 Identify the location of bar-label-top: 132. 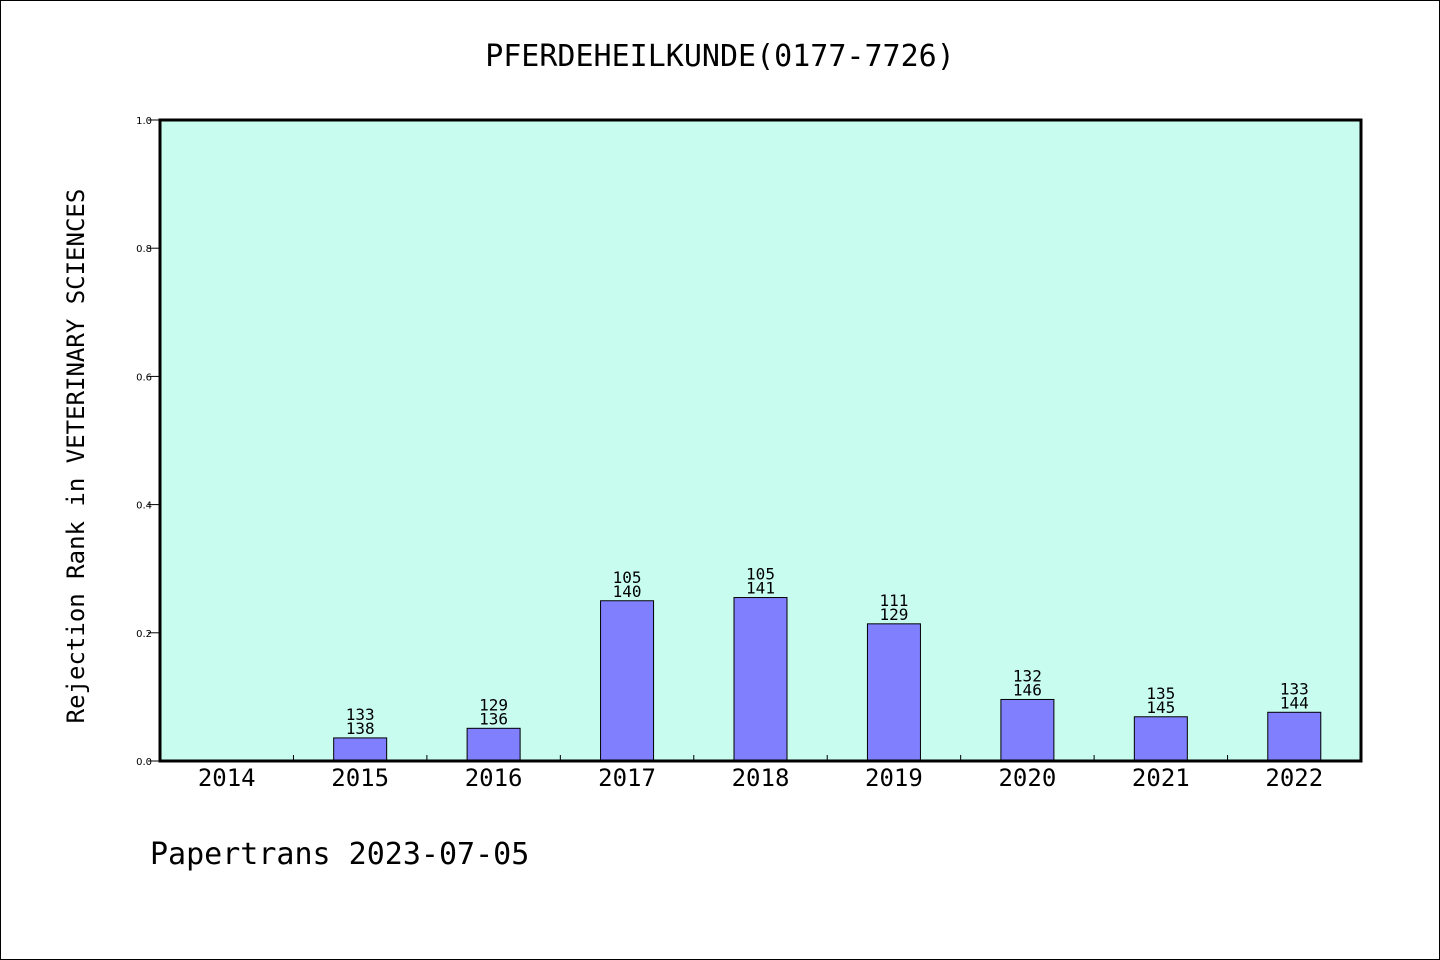
(1027, 675).